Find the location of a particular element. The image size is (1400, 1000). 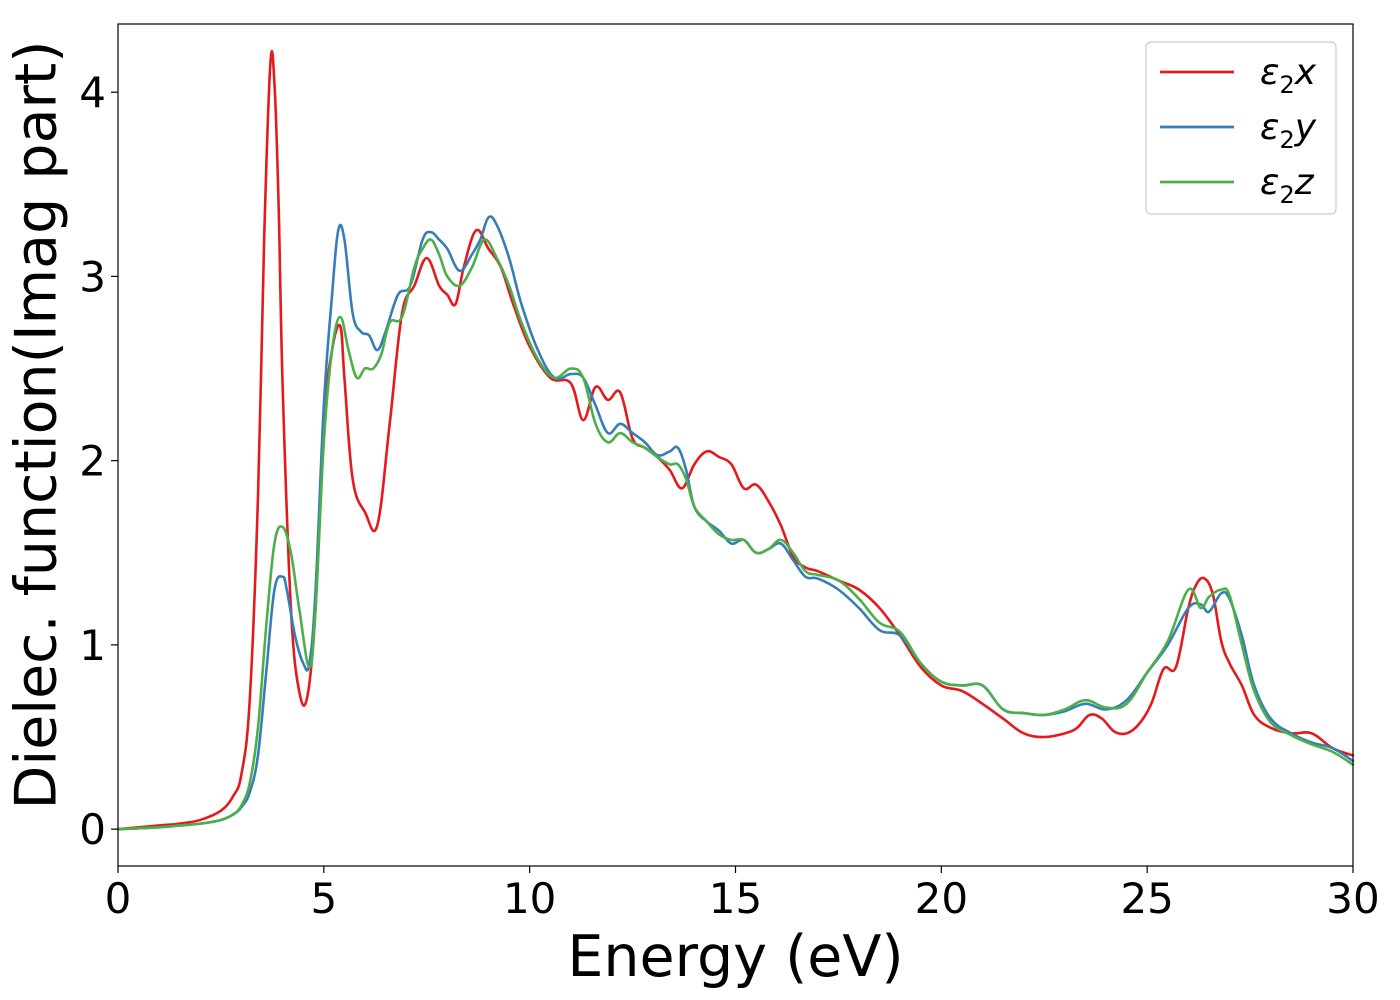

legend-label-x: ε2x is located at coordinates (1288, 75).